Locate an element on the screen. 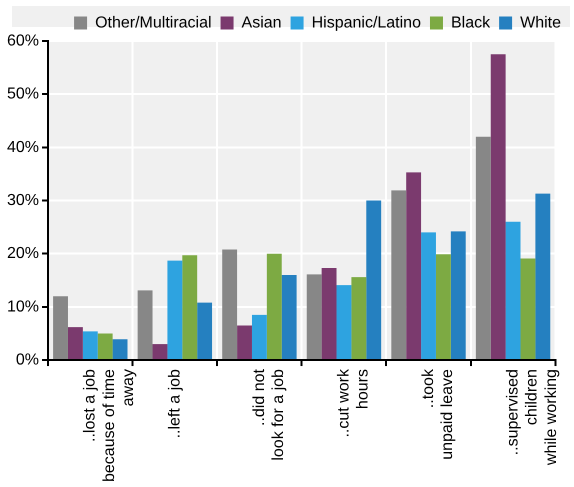  y-tick-label: 40% is located at coordinates (23, 147).